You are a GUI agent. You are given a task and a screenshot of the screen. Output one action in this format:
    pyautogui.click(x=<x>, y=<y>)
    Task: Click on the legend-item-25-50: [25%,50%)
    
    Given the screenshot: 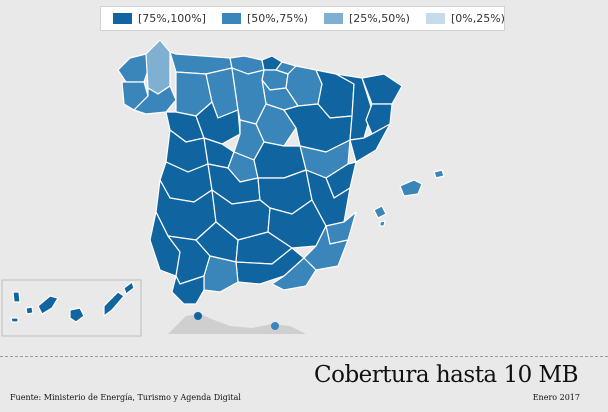 What is the action you would take?
    pyautogui.click(x=366, y=18)
    